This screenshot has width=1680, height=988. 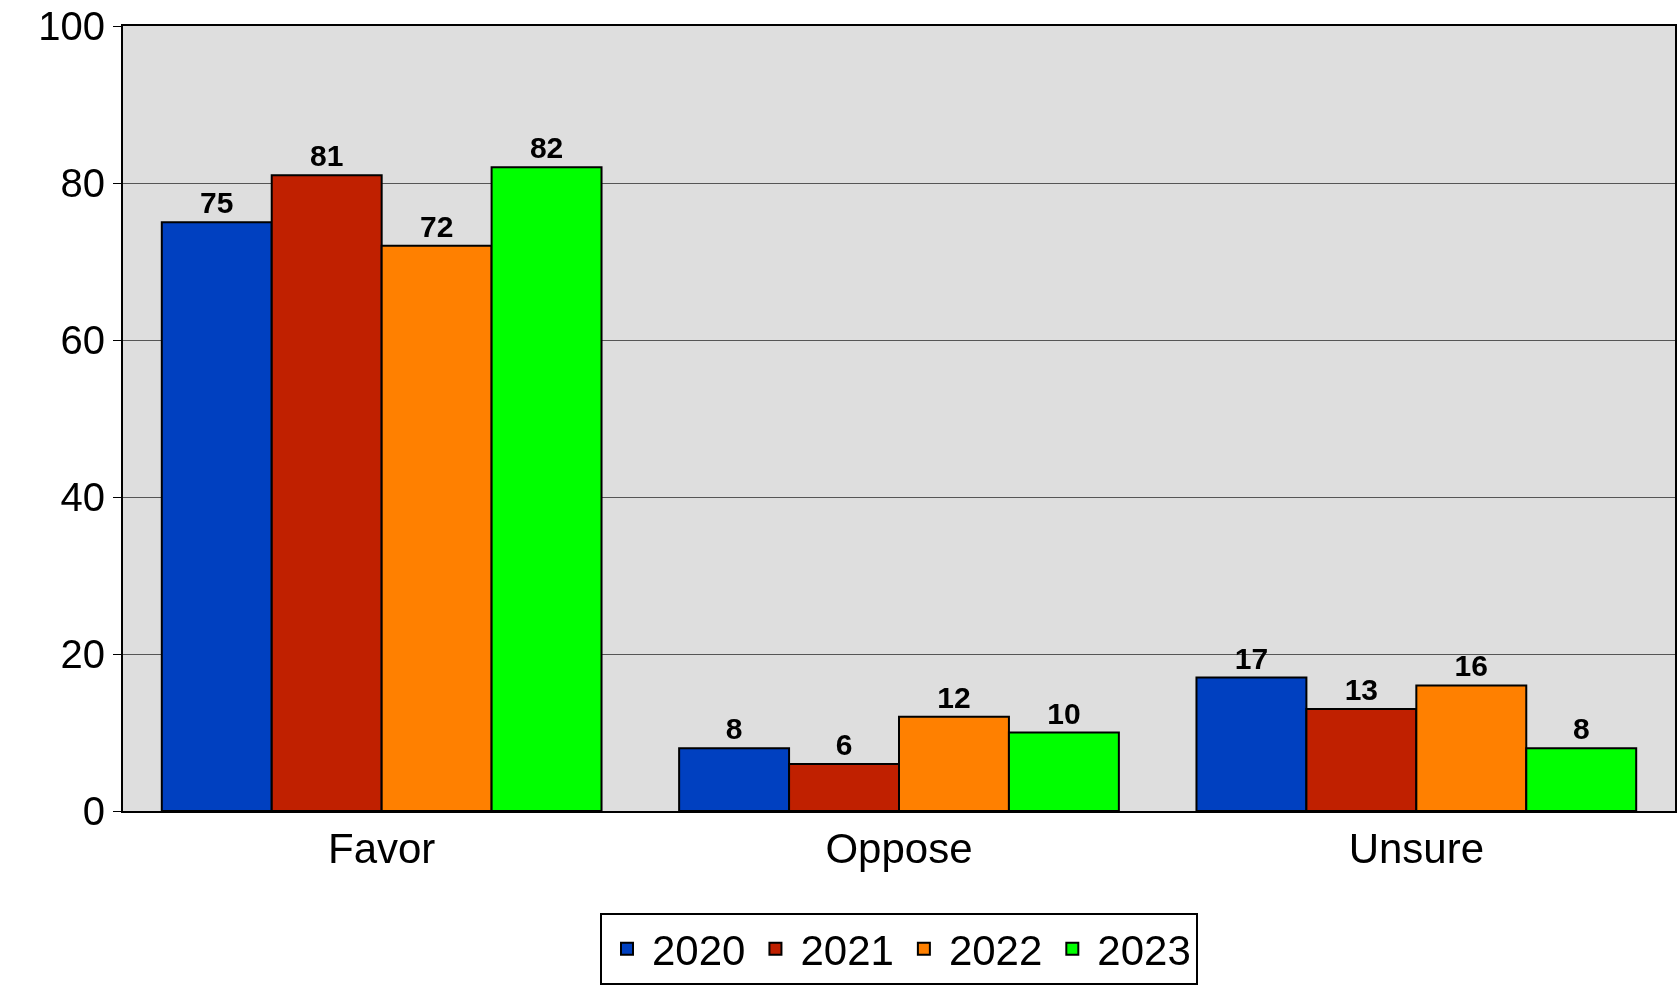 I want to click on y-tick-label: 80, so click(x=82, y=183).